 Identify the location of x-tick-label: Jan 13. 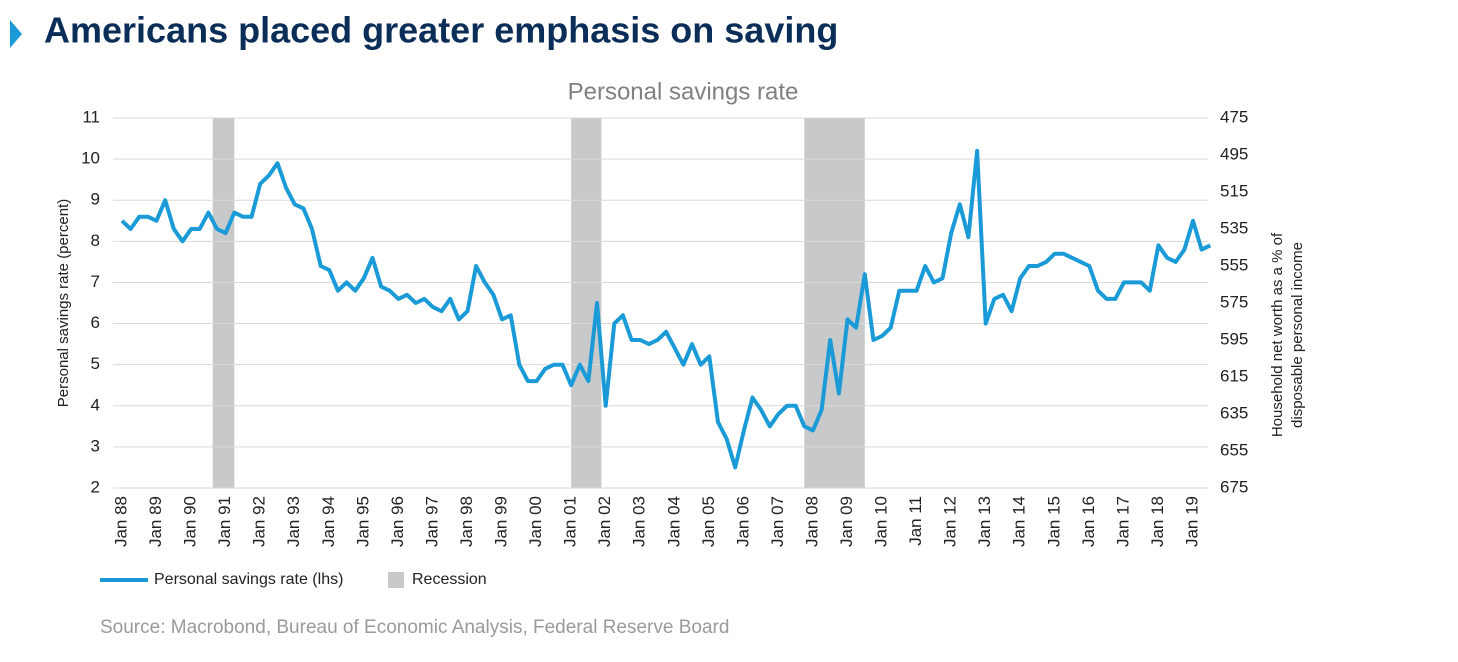
(984, 521).